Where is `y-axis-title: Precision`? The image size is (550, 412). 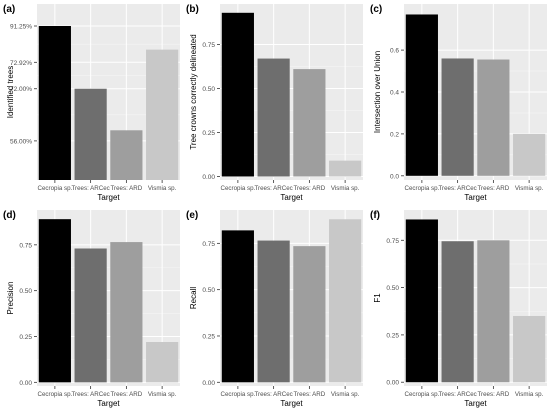 y-axis-title: Precision is located at coordinates (10, 298).